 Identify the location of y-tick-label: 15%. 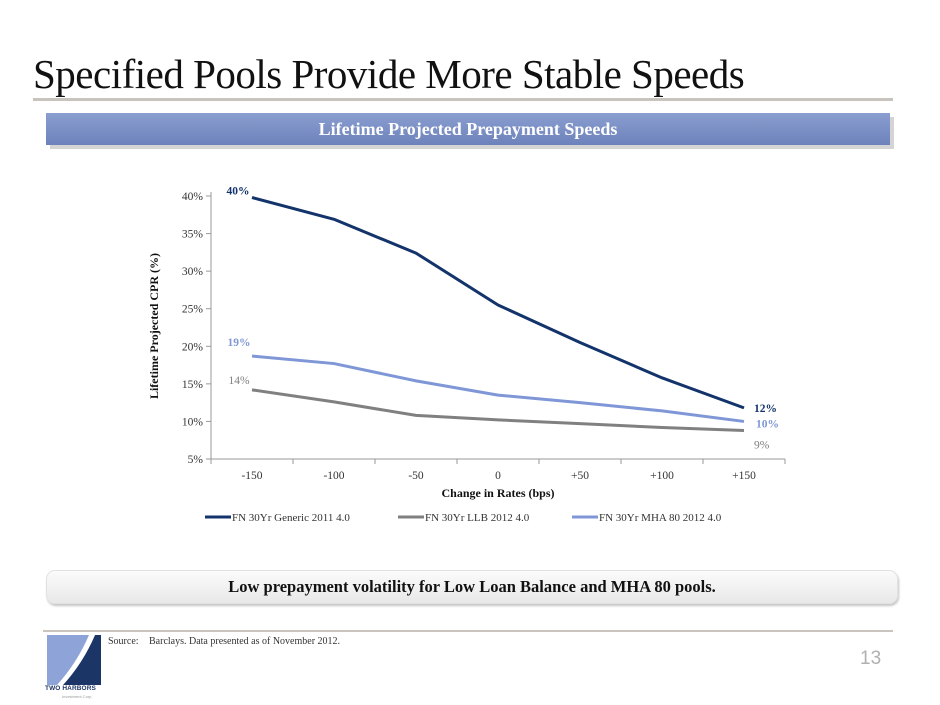
(193, 385).